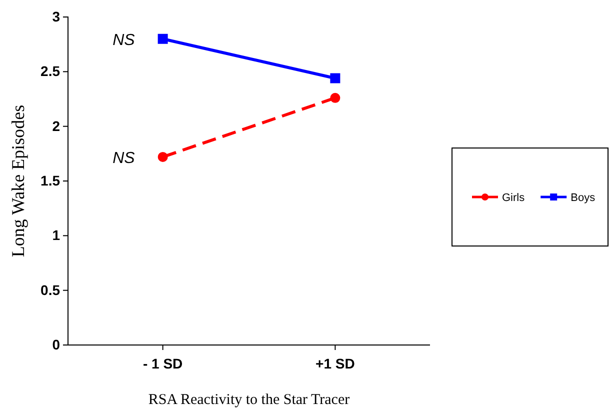  What do you see at coordinates (249, 400) in the screenshot?
I see `x-axis-title: RSA Reactivity to the Star Tracer` at bounding box center [249, 400].